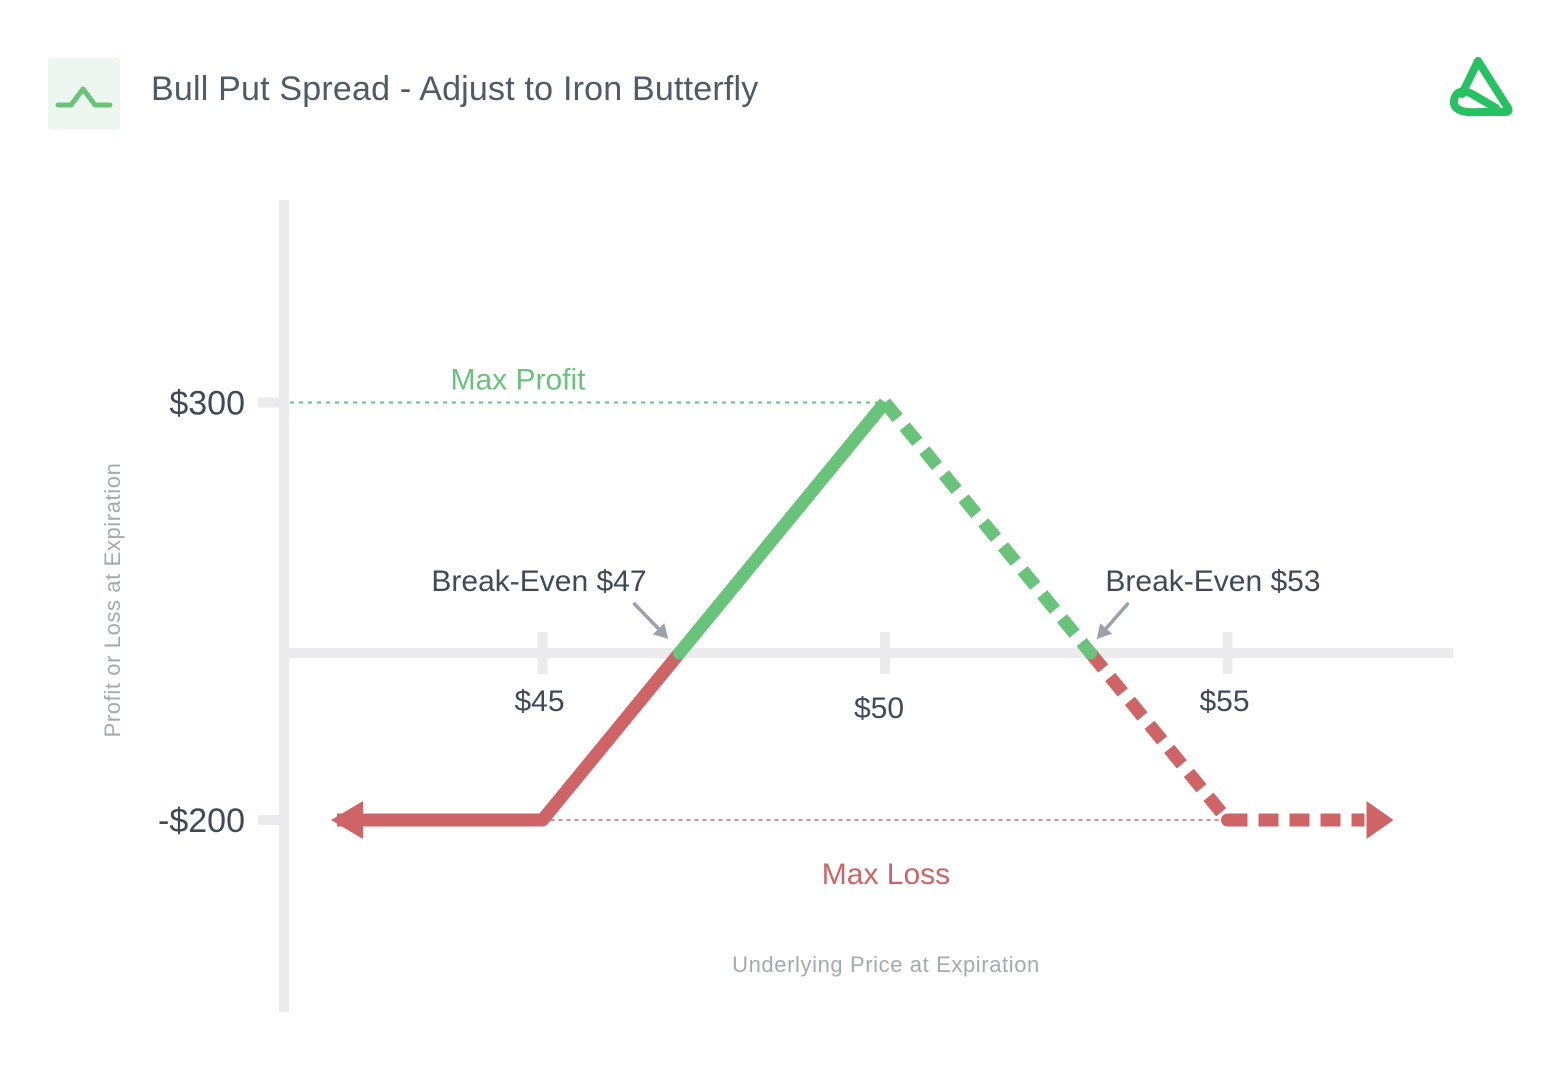 The image size is (1560, 1070). Describe the element at coordinates (112, 600) in the screenshot. I see `y-axis-label: Profit or Loss at Expiration` at that location.